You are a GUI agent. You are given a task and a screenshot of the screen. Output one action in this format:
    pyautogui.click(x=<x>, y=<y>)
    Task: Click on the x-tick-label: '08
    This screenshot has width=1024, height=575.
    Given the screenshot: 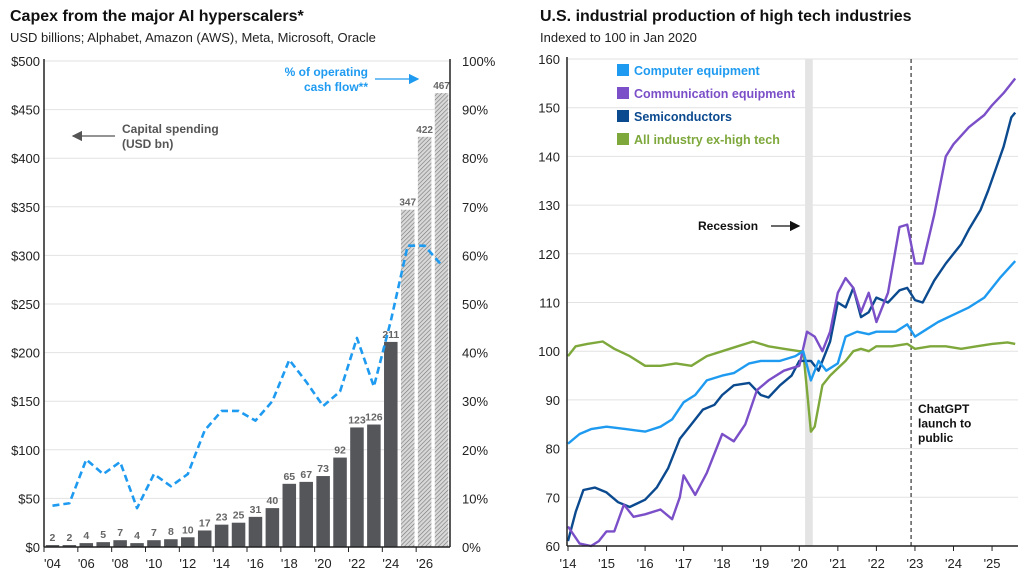 What is the action you would take?
    pyautogui.click(x=120, y=563)
    